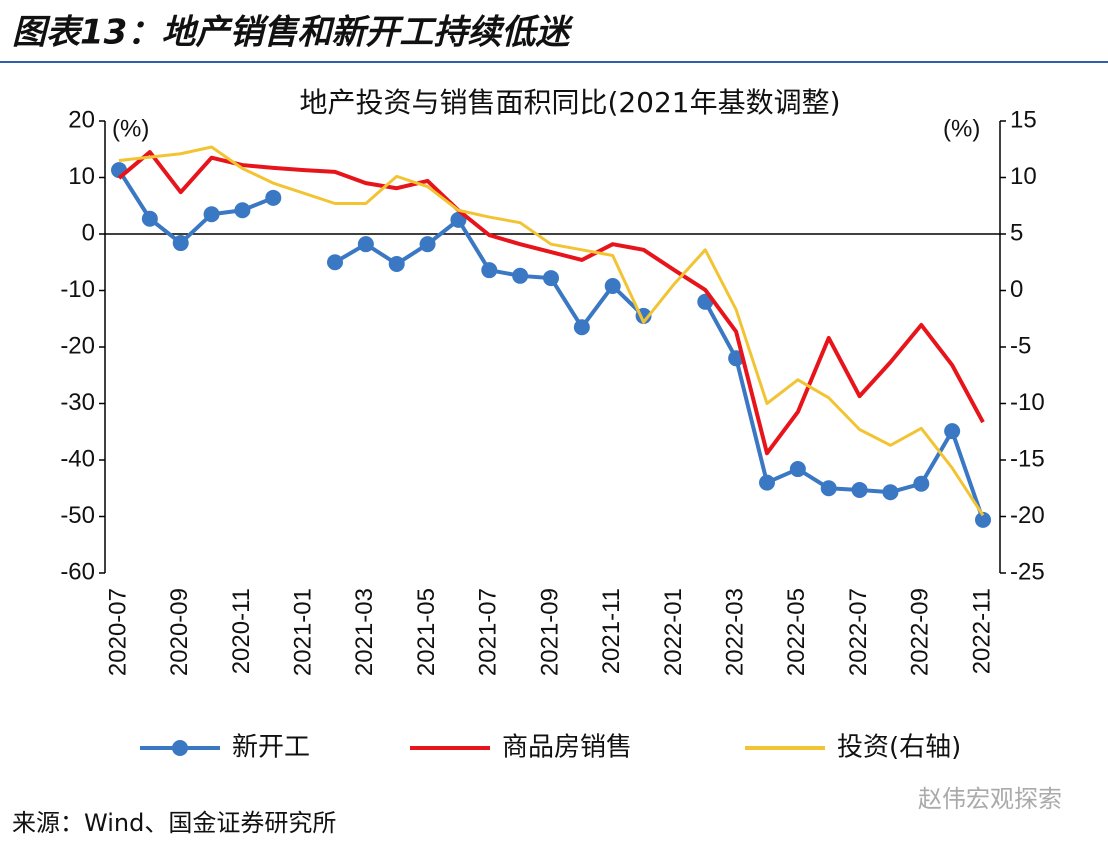  What do you see at coordinates (569, 102) in the screenshot?
I see `chart-title: 地产投资与销售面积同比(2021年基数调整)` at bounding box center [569, 102].